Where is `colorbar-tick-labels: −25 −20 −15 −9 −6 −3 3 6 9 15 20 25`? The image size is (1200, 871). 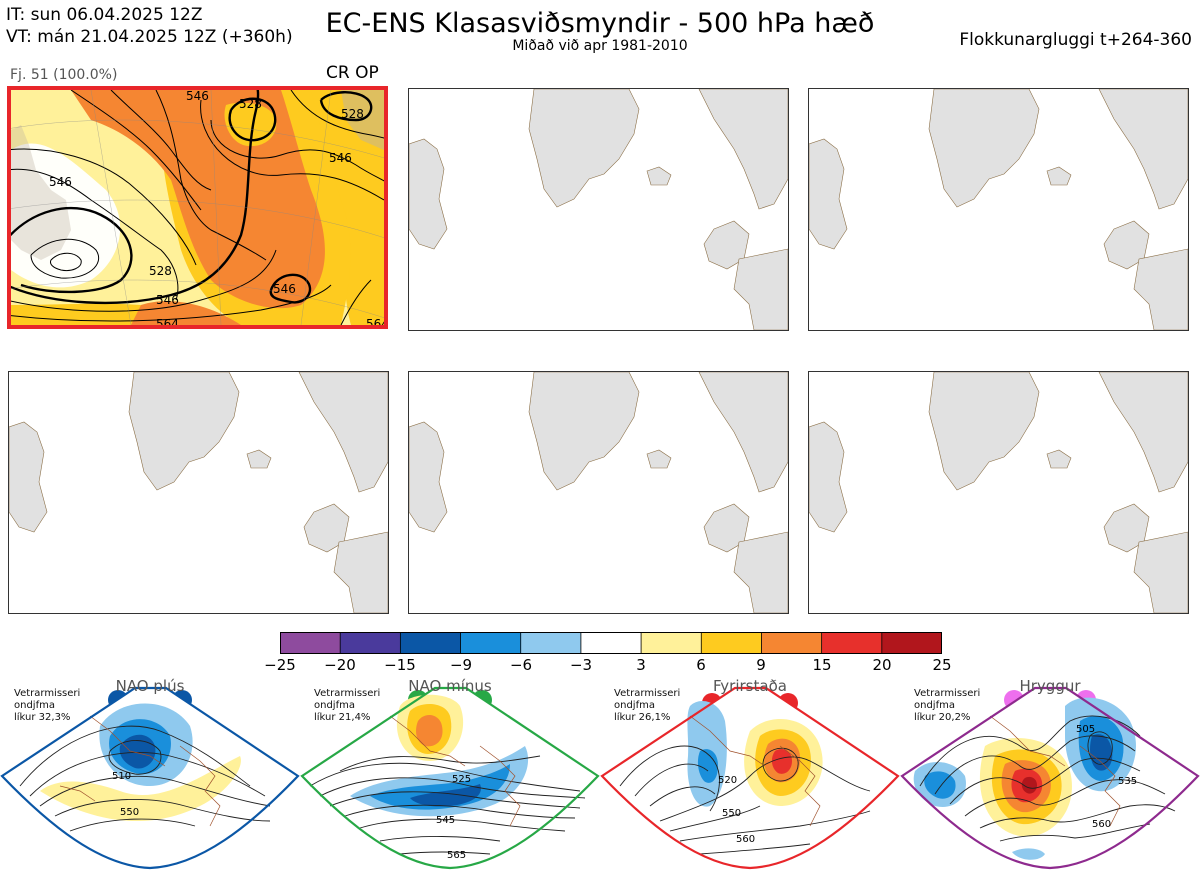 colorbar-tick-labels: −25 −20 −15 −9 −6 −3 3 6 9 15 20 25 is located at coordinates (607, 665).